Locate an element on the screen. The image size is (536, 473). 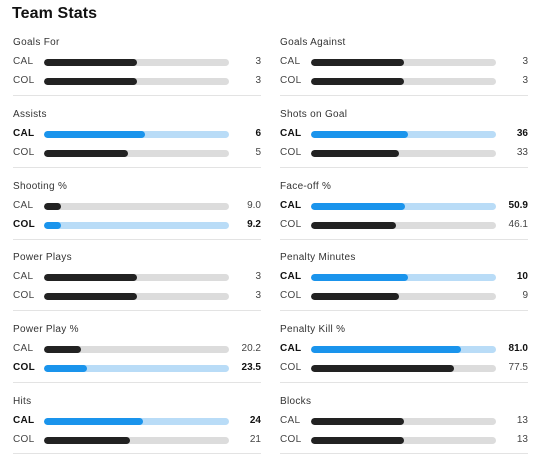
stat-label: Power Plays is located at coordinates (42, 257).